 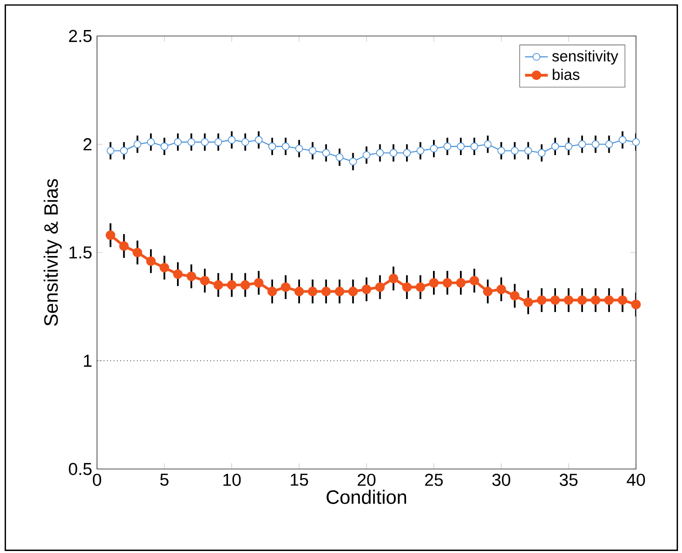 What do you see at coordinates (80, 469) in the screenshot?
I see `y-tick-label: 0.5` at bounding box center [80, 469].